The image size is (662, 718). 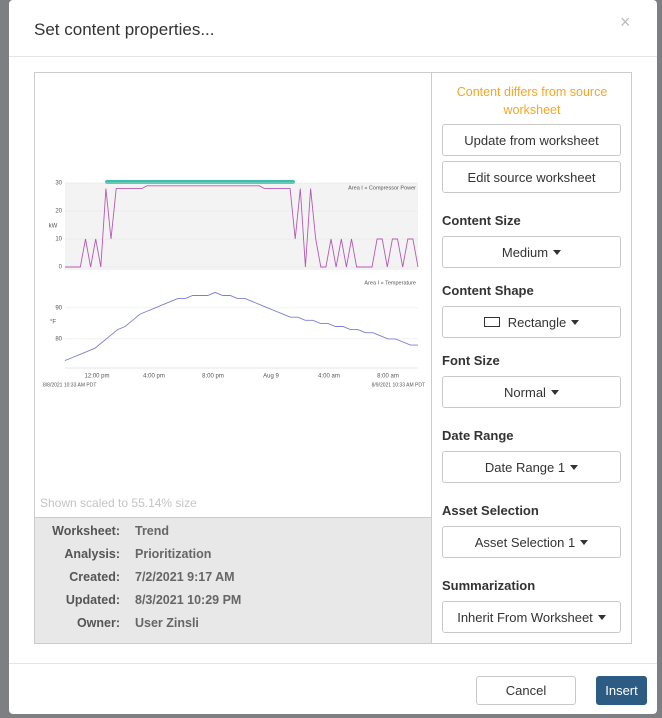 I want to click on dropdown: Inherit From Worksheet, so click(x=531, y=617).